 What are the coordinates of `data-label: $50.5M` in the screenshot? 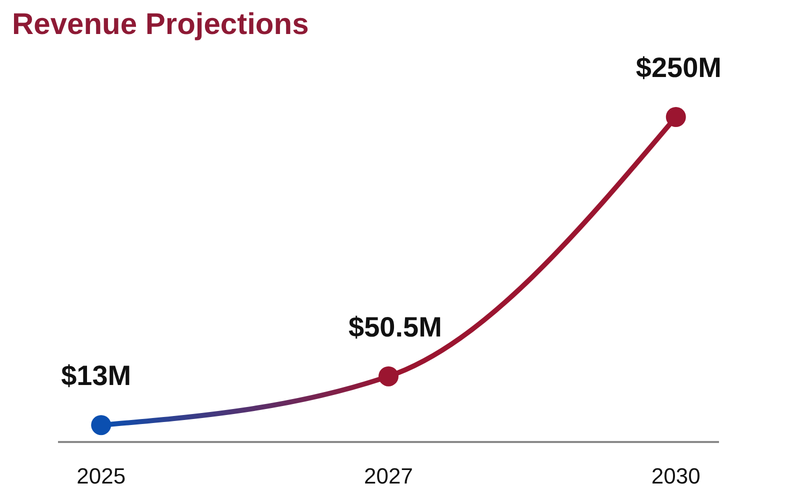 It's located at (395, 326).